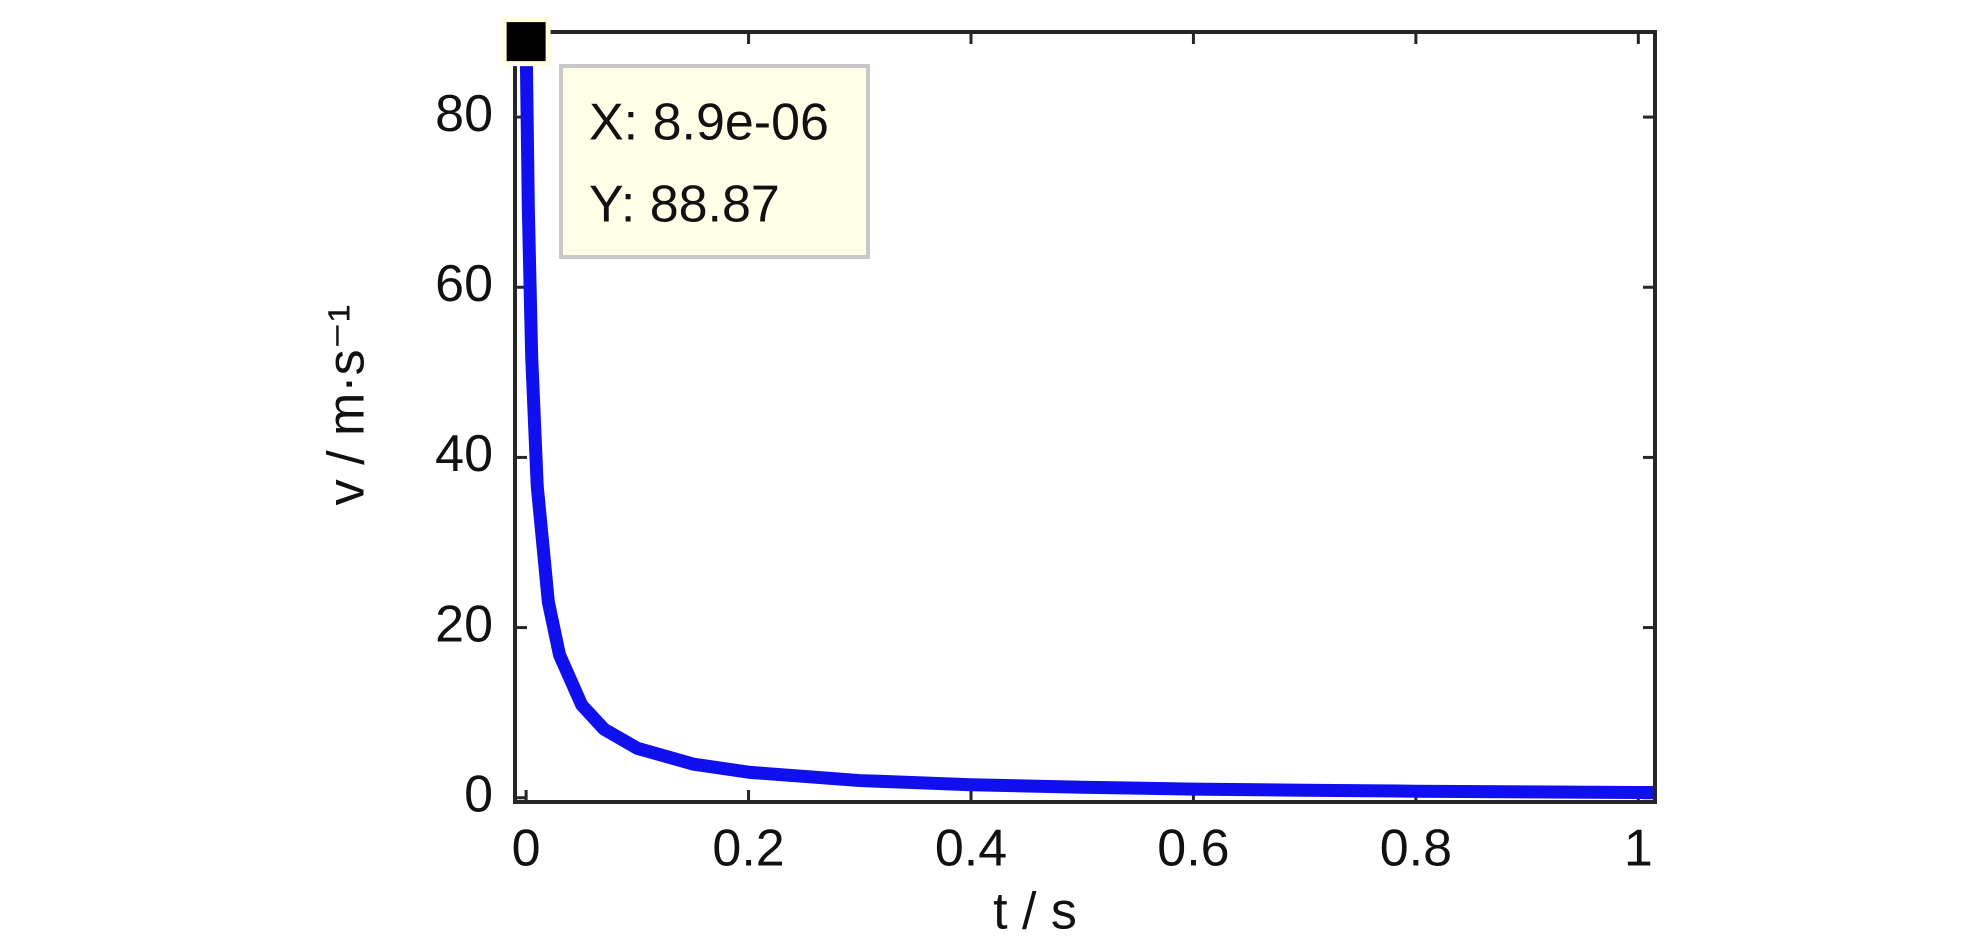 The height and width of the screenshot is (945, 1984). Describe the element at coordinates (347, 405) in the screenshot. I see `y-axis-label: v / m·s⁻¹` at that location.